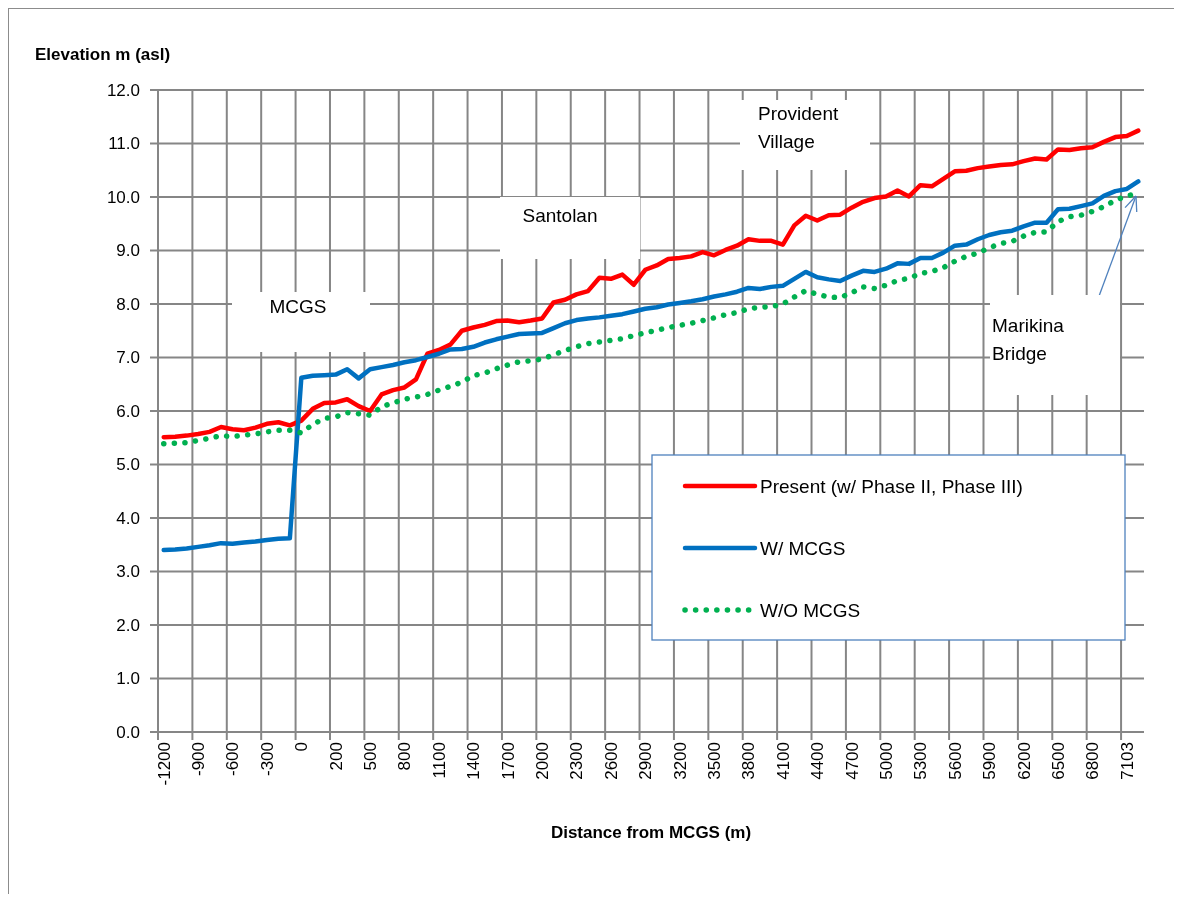 The image size is (1182, 902). What do you see at coordinates (651, 832) in the screenshot?
I see `x-axis-title: Distance from MCGS (m)` at bounding box center [651, 832].